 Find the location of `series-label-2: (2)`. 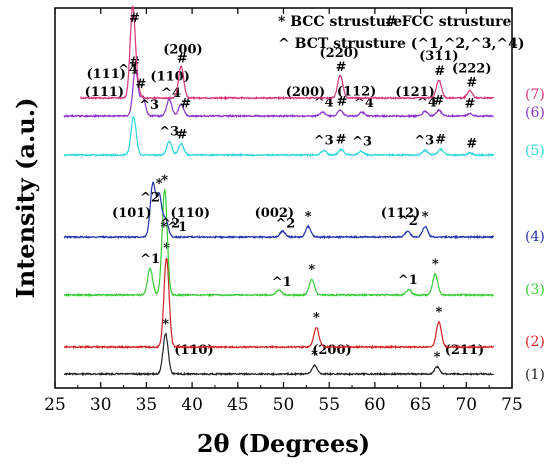

series-label-2: (2) is located at coordinates (535, 342).